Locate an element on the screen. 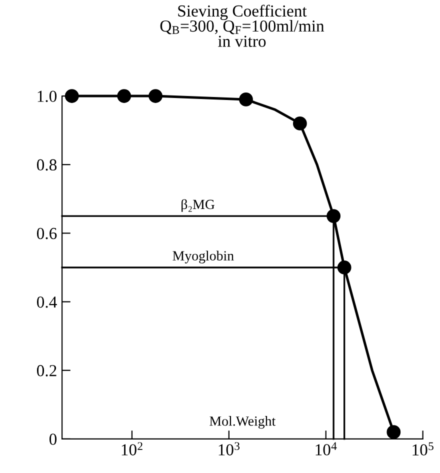 Image resolution: width=440 pixels, height=473 pixels. y-tick-label: 0.2 is located at coordinates (46, 370).